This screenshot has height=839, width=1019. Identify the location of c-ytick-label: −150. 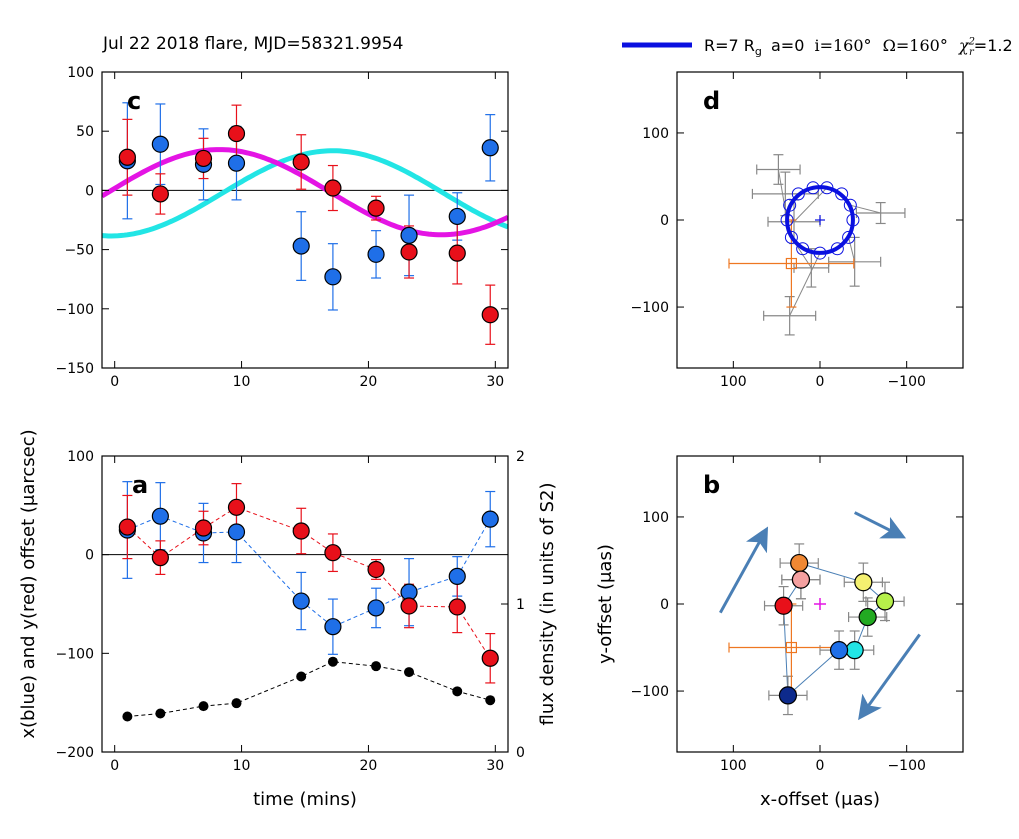
(75, 369).